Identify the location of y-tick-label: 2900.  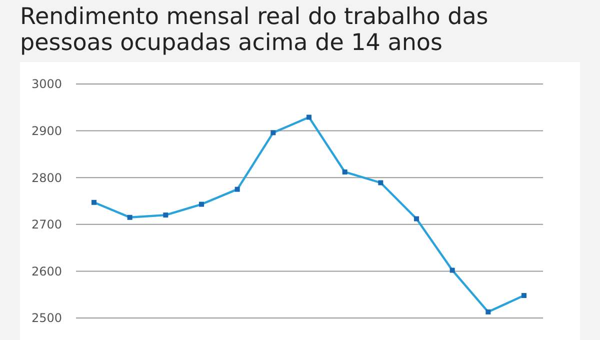
(46, 131).